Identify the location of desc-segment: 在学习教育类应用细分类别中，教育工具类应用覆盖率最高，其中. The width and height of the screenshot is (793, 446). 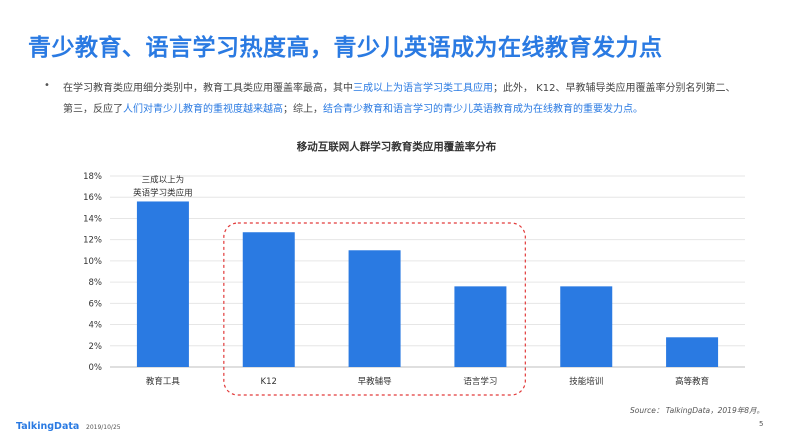
(208, 88).